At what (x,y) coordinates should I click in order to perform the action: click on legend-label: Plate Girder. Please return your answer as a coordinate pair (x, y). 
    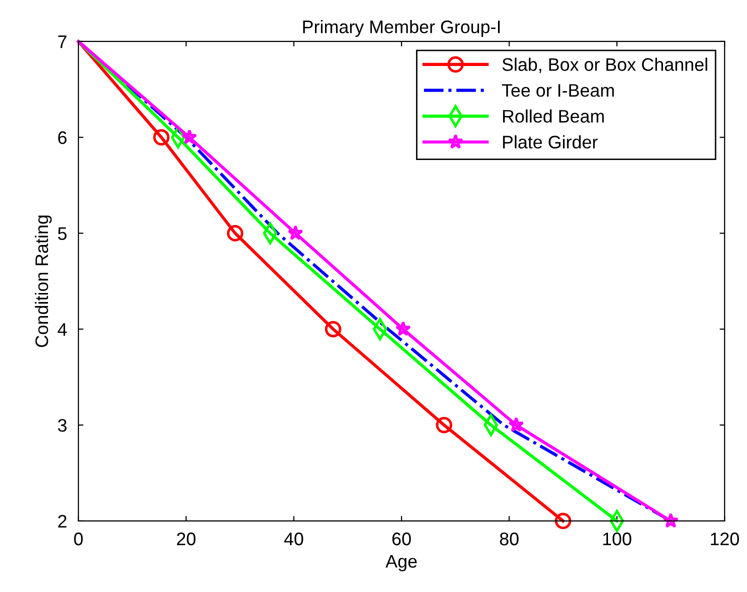
    Looking at the image, I should click on (550, 142).